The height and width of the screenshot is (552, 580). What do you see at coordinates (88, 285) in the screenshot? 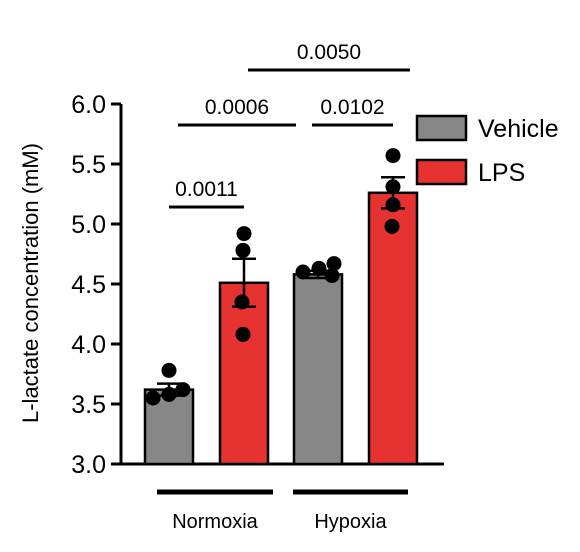
I see `y-tick-label: 4.5` at bounding box center [88, 285].